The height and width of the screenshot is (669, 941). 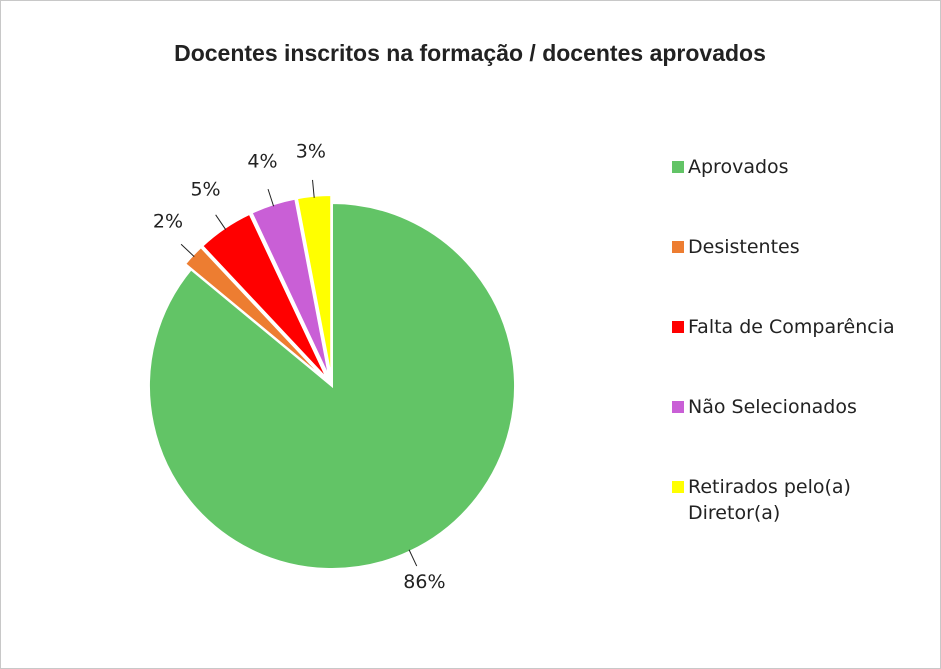 I want to click on legend-item: Retirados pelo(a) Diretor(a), so click(x=804, y=510).